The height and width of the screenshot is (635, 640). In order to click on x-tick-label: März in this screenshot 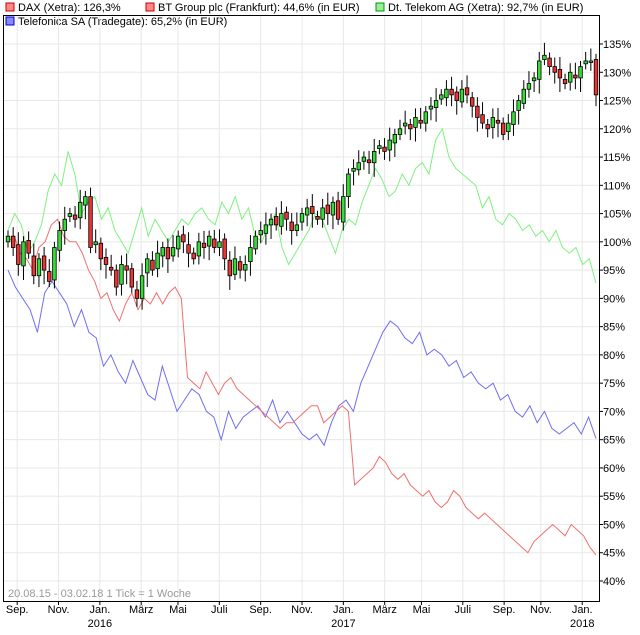, I will do `click(384, 610)`.